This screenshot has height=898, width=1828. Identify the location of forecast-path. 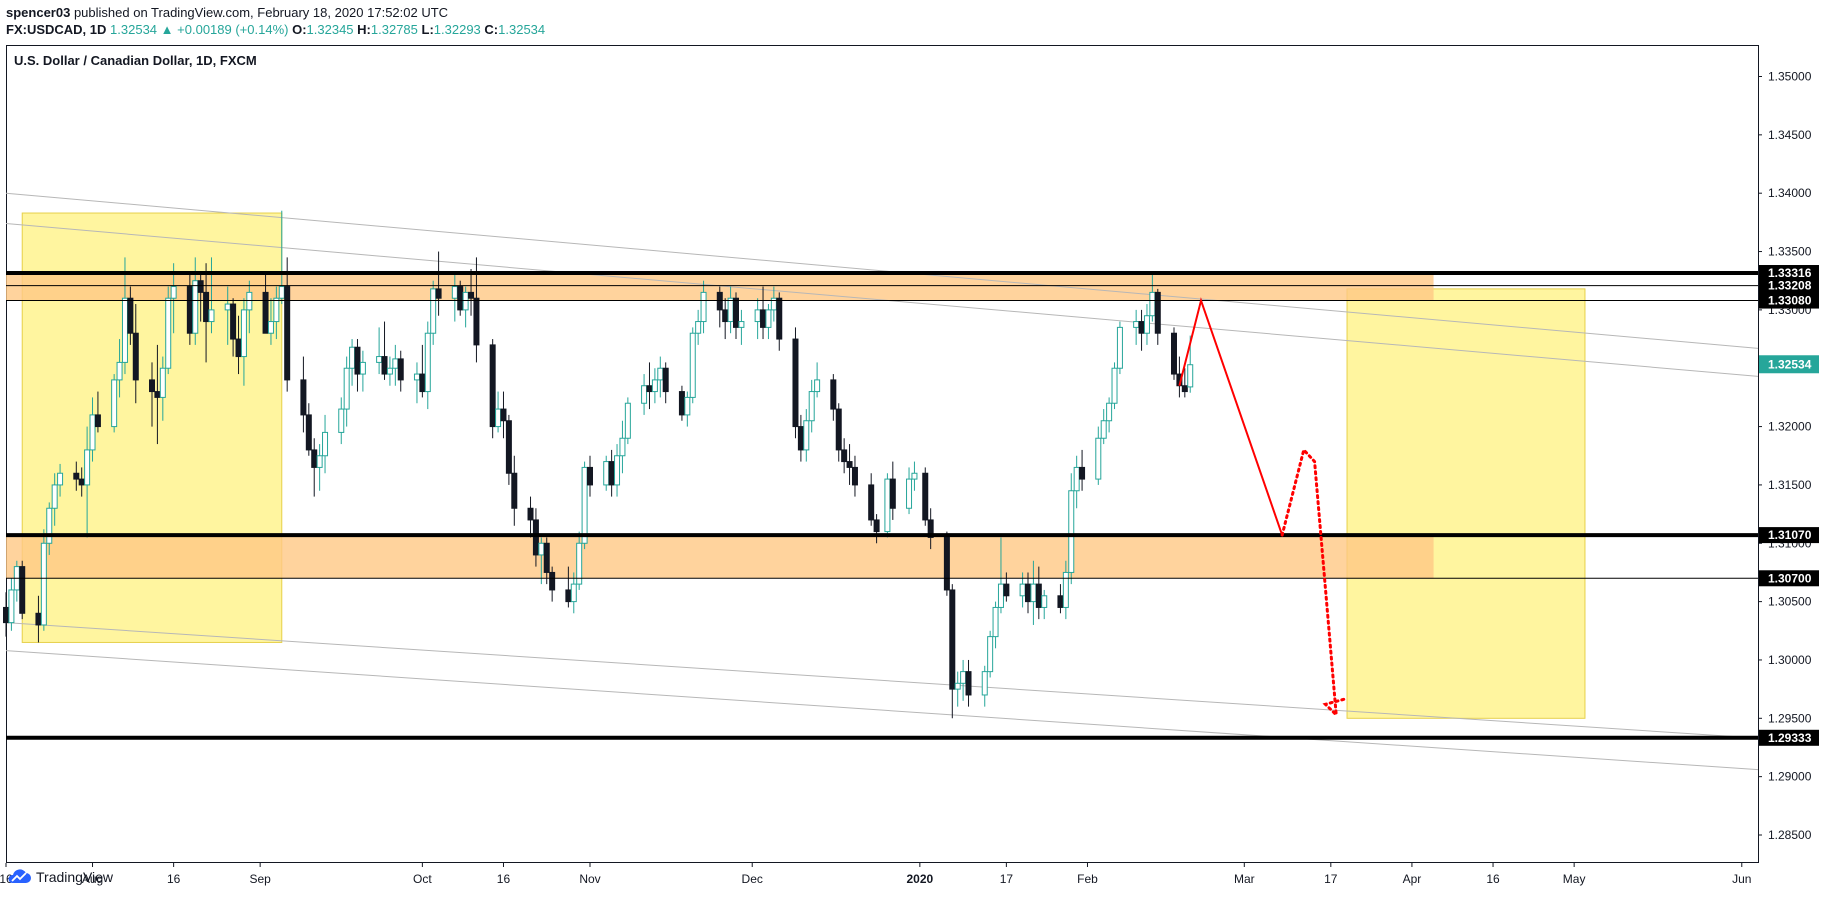
(1231, 416).